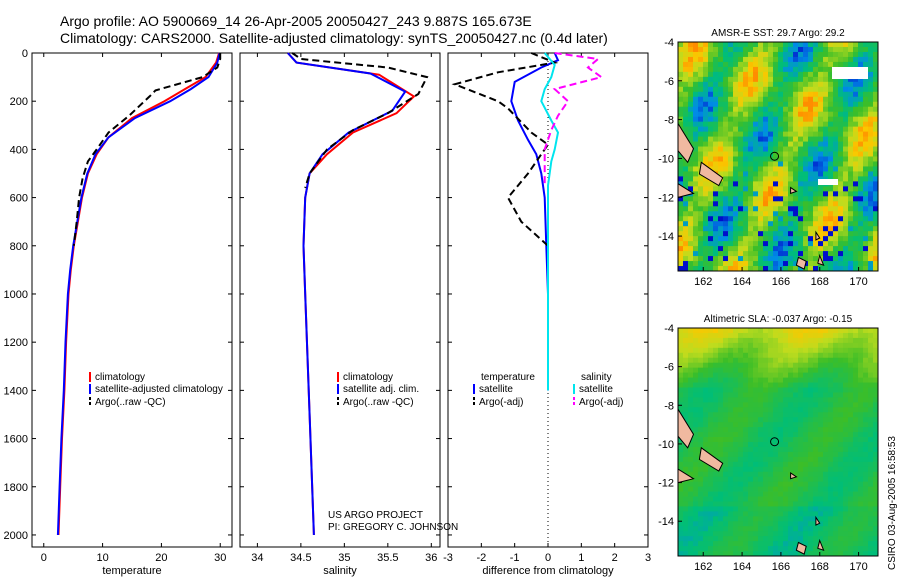 This screenshot has width=900, height=580. Describe the element at coordinates (159, 389) in the screenshot. I see `legend-satellite-adjusted: satellite-adjusted climatology` at that location.